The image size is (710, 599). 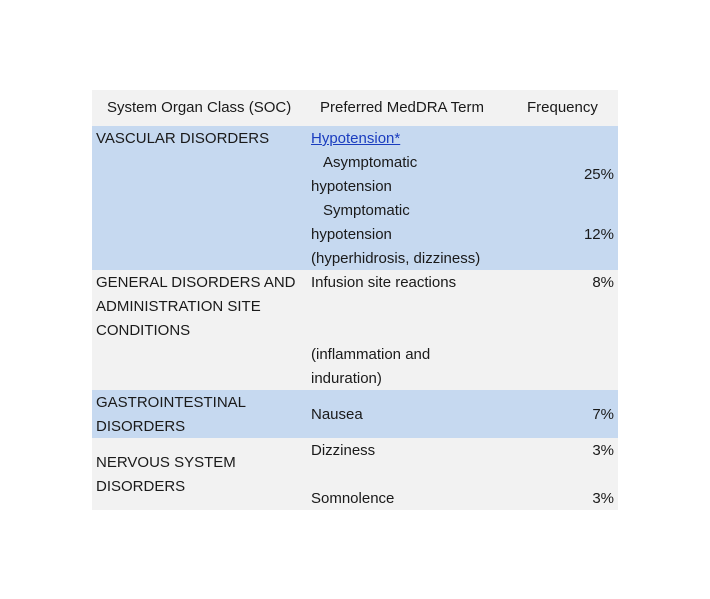 I want to click on freq-nausea: 7%, so click(x=603, y=414).